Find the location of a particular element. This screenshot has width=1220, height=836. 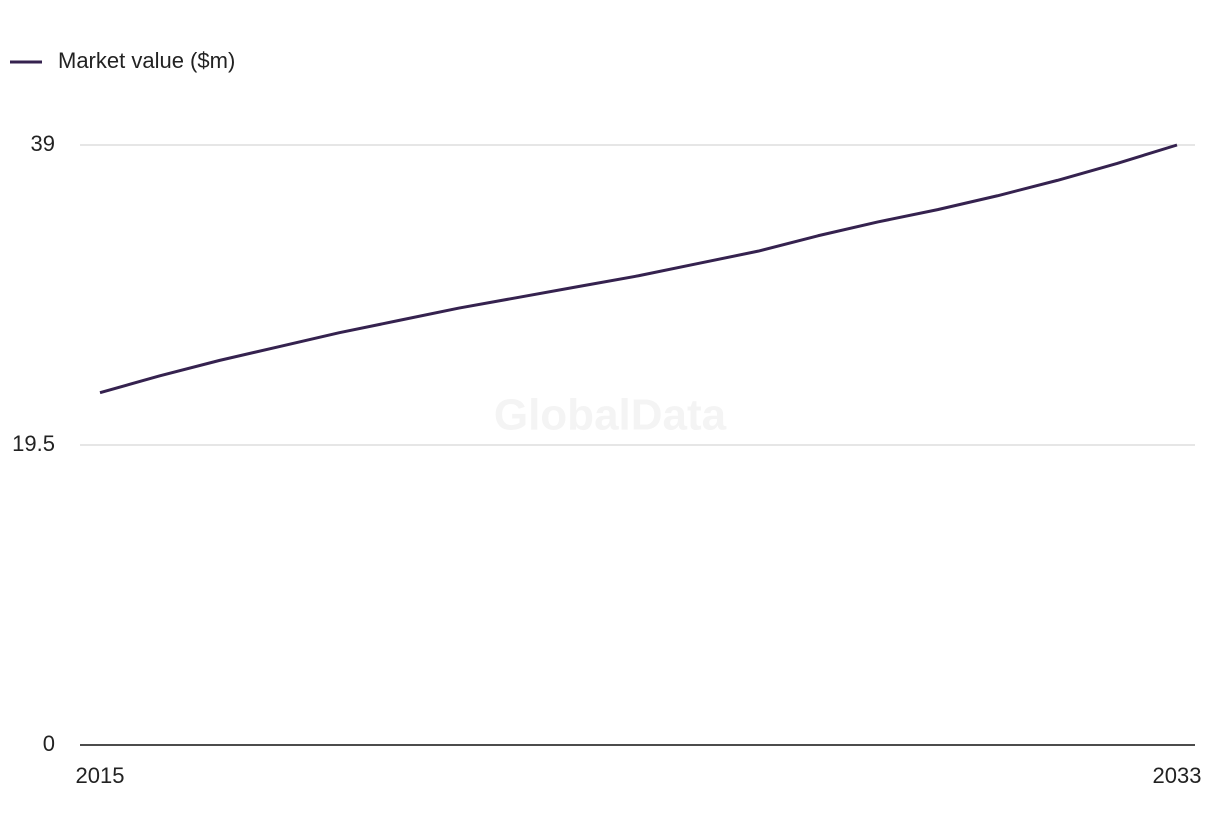

y-tick-label: 39 is located at coordinates (43, 143).